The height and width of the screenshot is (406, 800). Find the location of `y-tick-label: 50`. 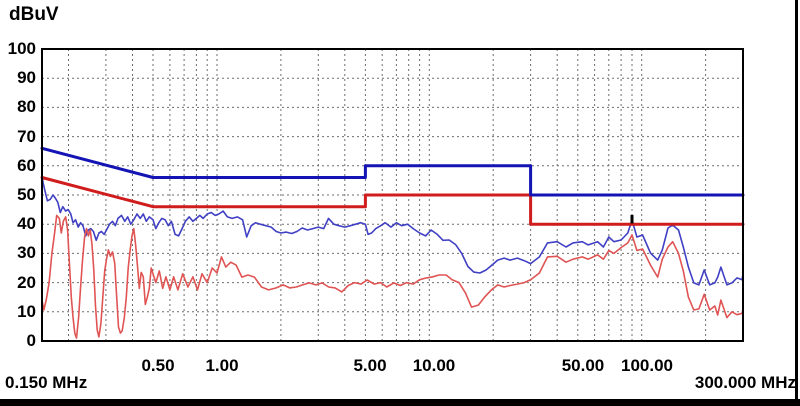

y-tick-label: 50 is located at coordinates (26, 194).